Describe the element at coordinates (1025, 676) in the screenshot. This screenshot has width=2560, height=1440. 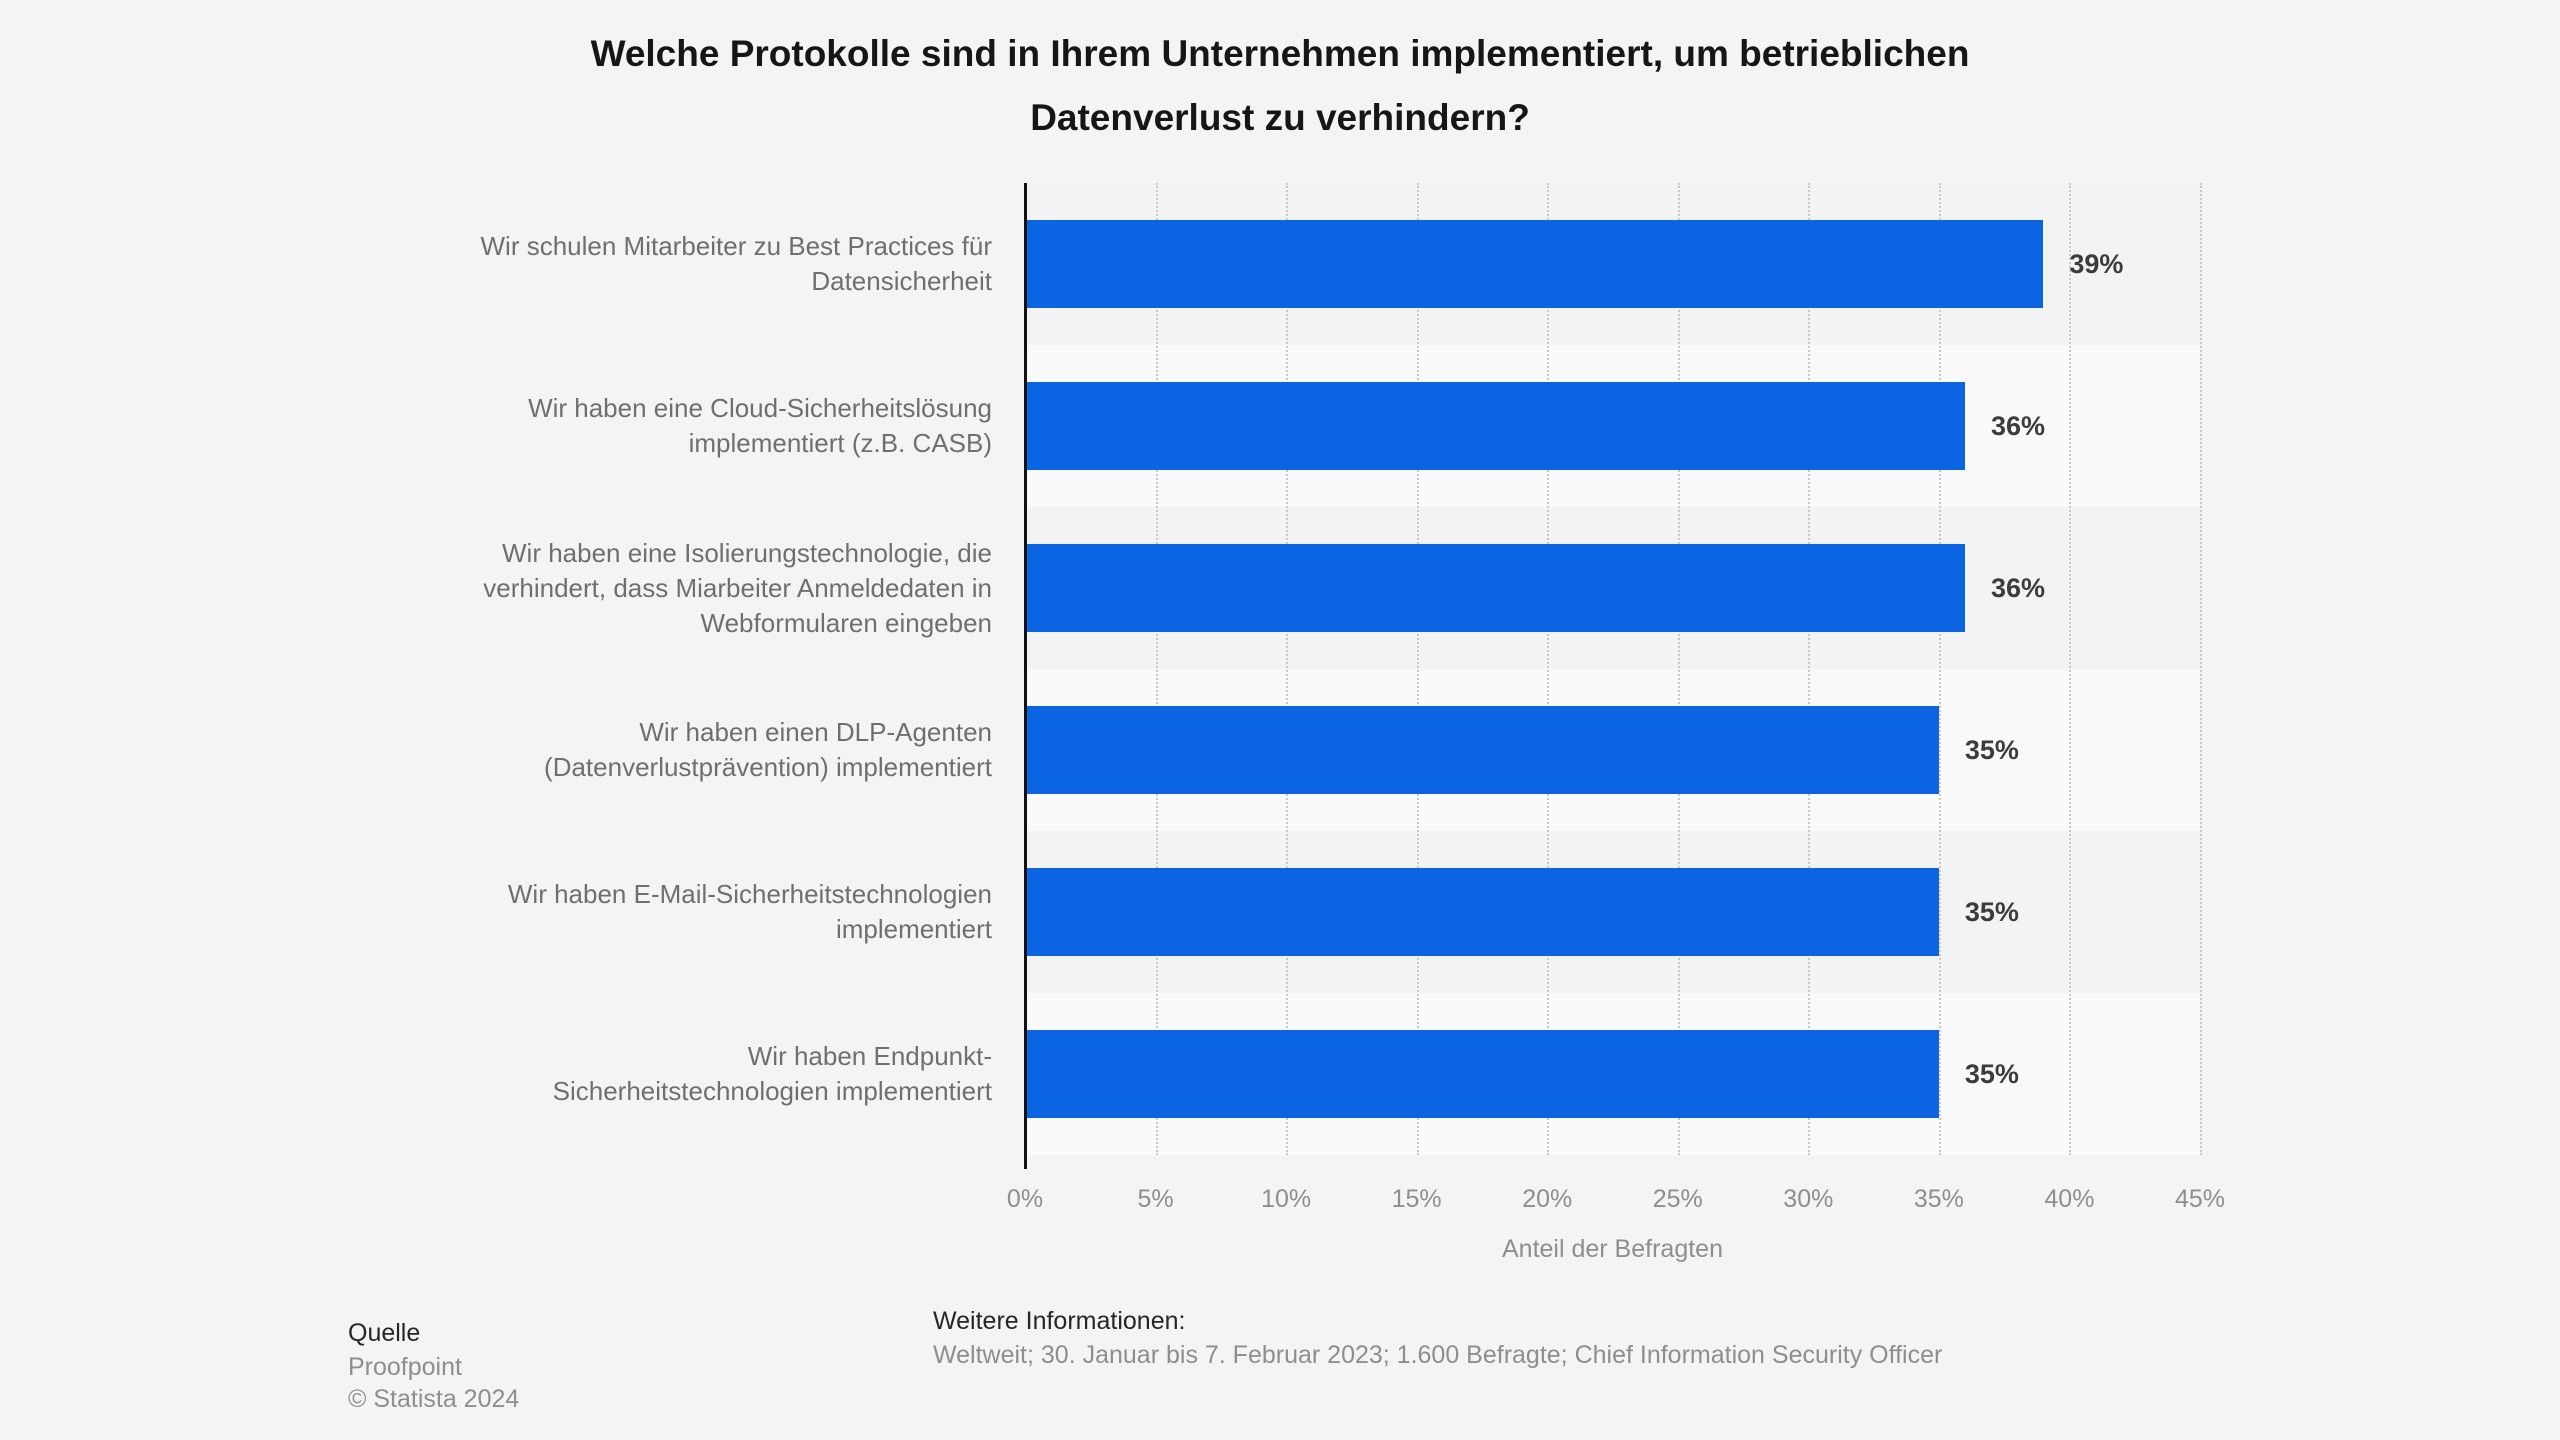
I see `y-axis-line` at that location.